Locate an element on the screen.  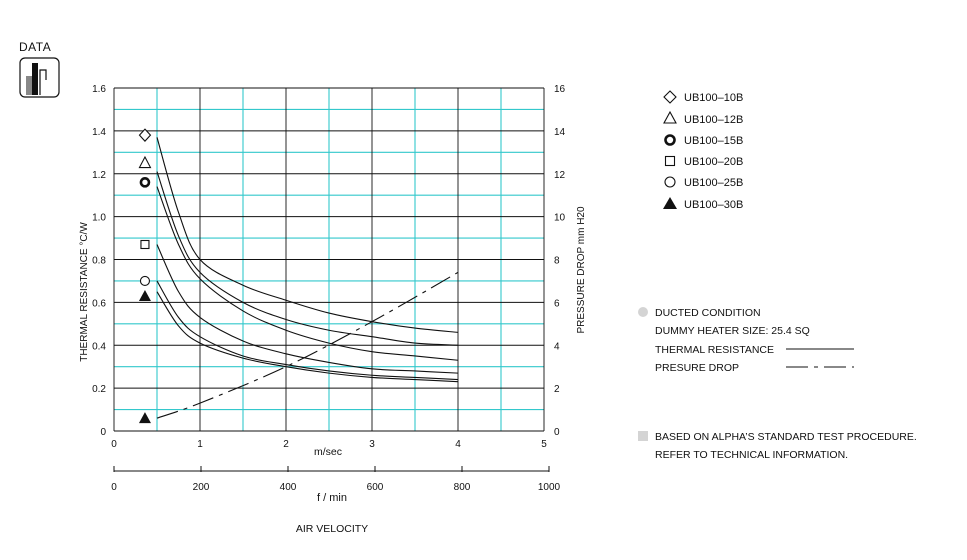
bullet-square-icon is located at coordinates (643, 436).